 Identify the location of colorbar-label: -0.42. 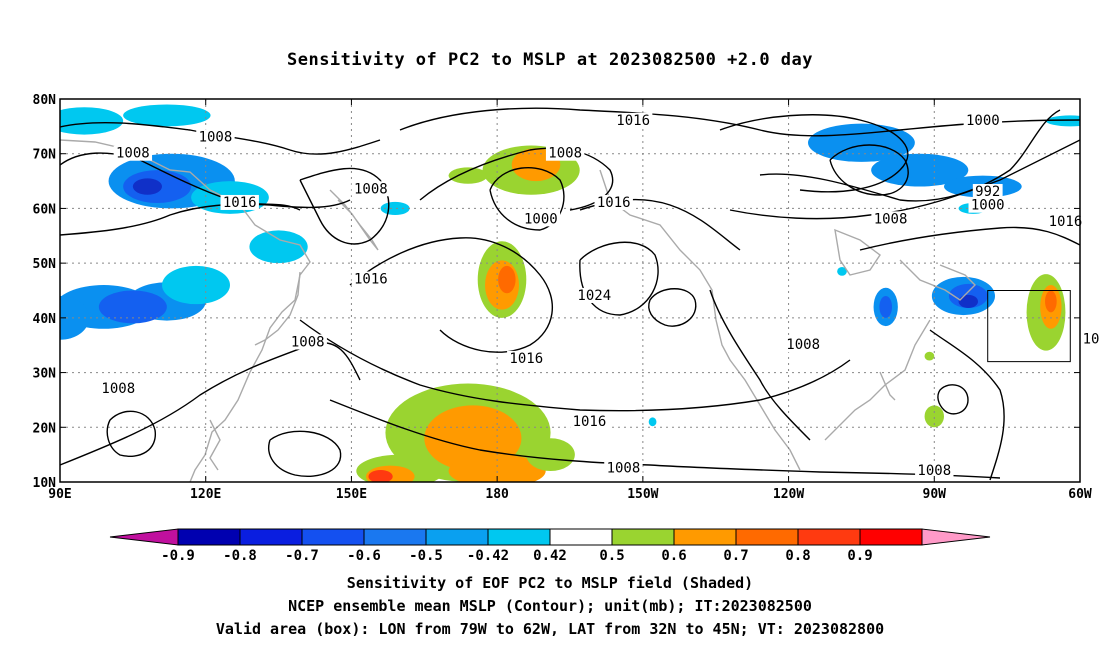
(488, 556).